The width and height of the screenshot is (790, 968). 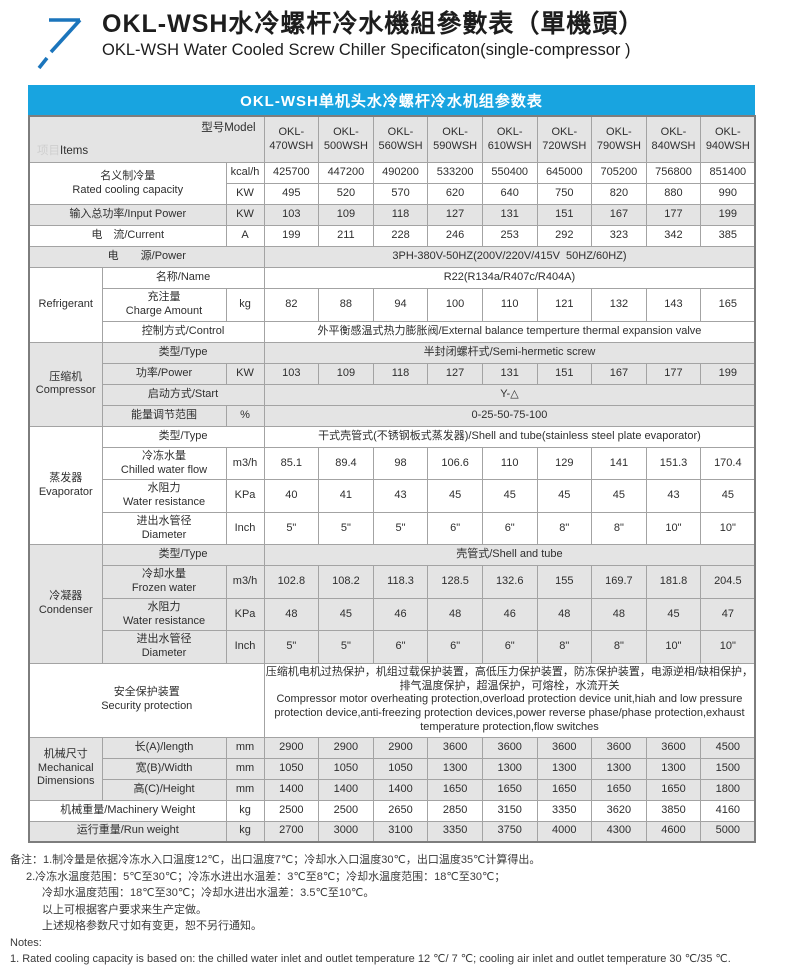 I want to click on row-label-cell: 冷冻水量 Chilled water flow, so click(x=164, y=463).